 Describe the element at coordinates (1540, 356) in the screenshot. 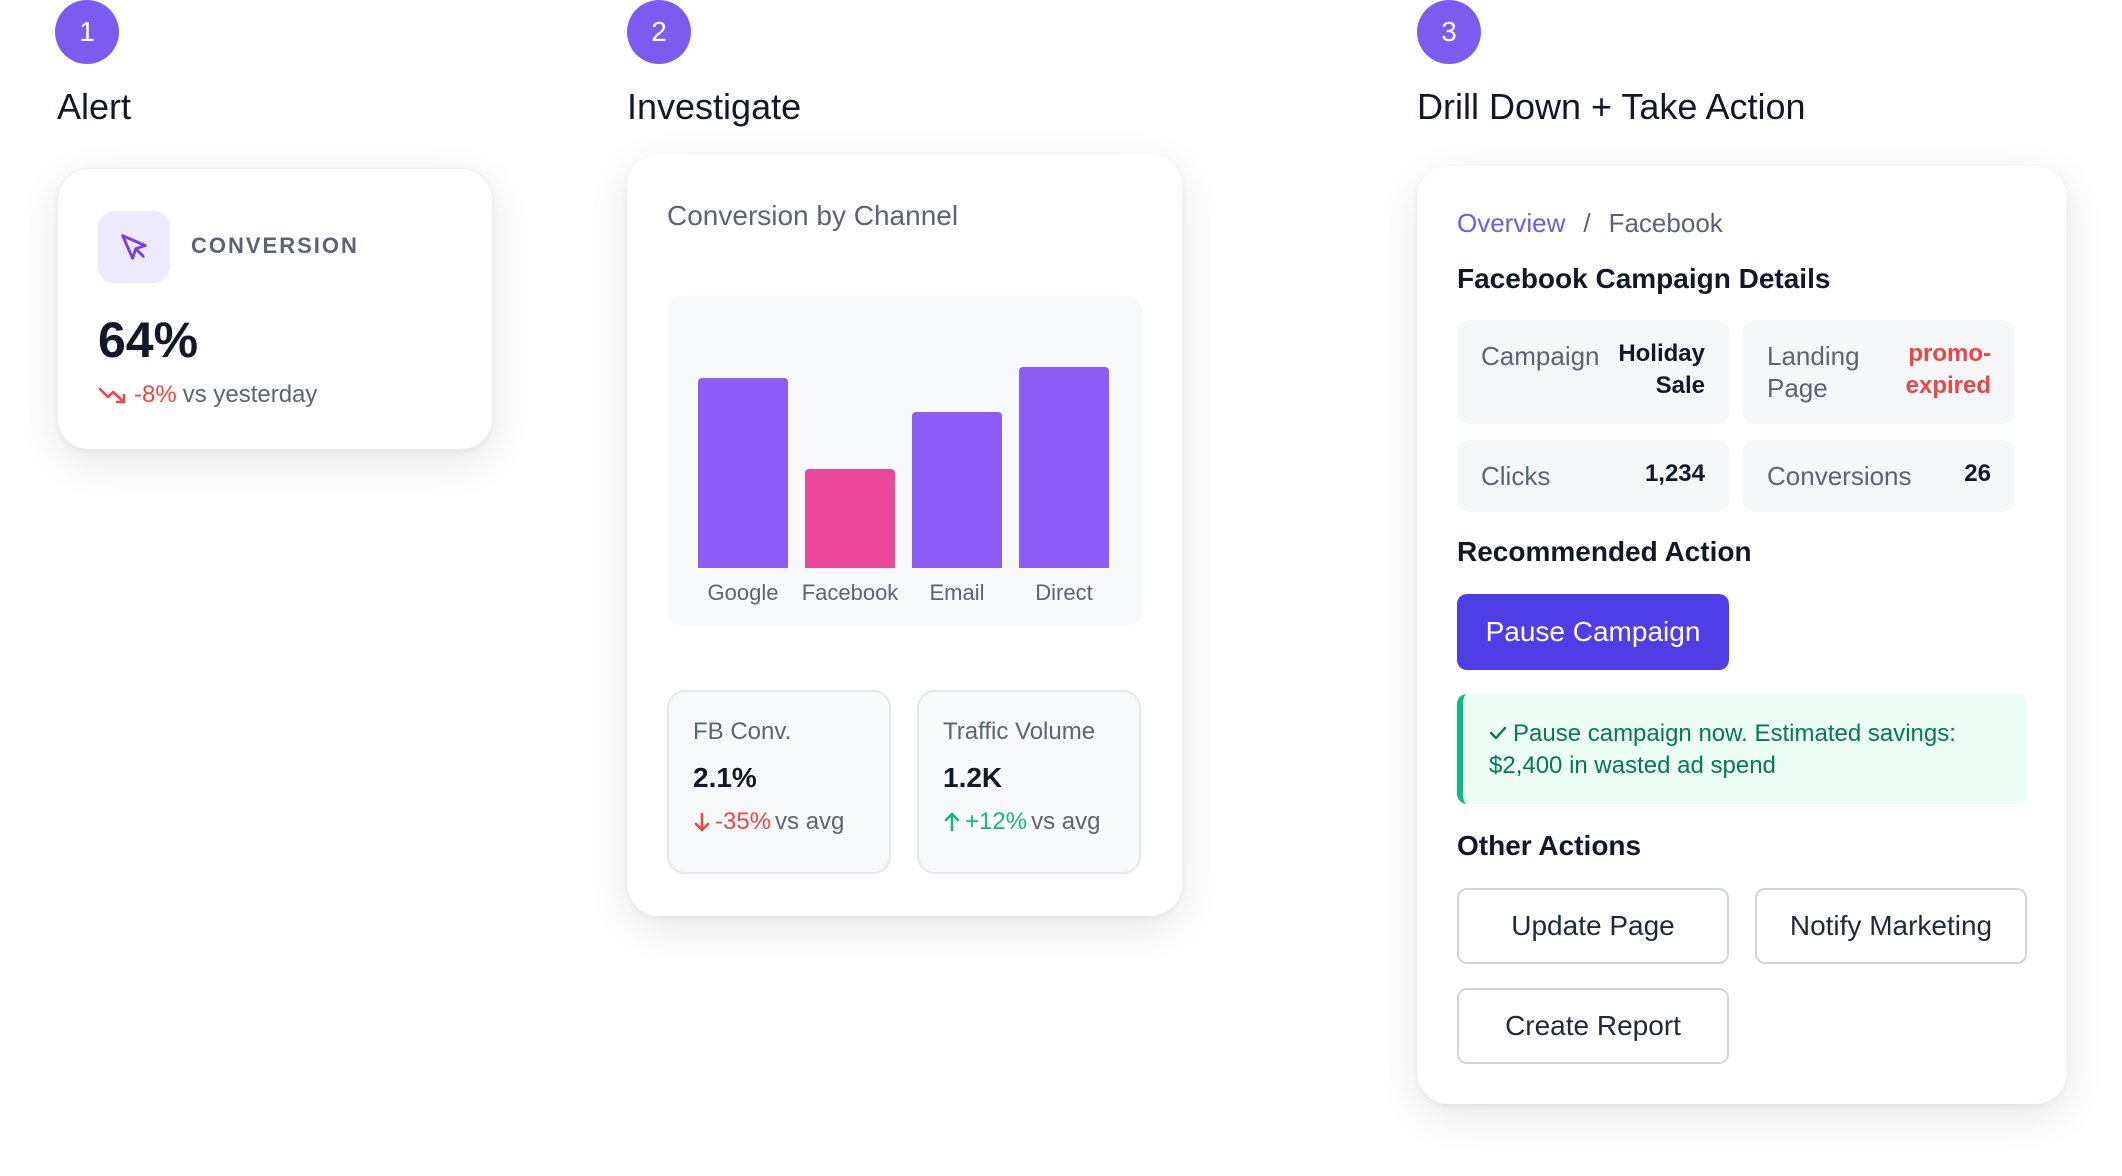

I see `detail-label: Campaign` at that location.